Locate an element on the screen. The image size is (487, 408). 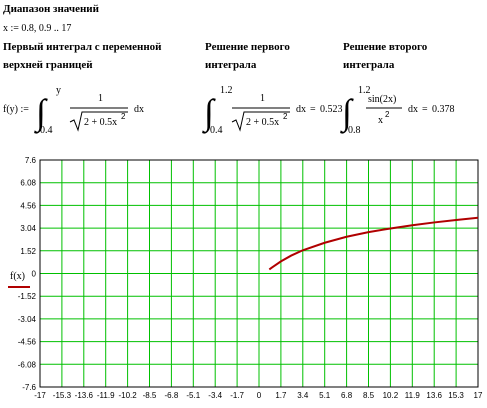
result: 0.378 is located at coordinates (443, 109).